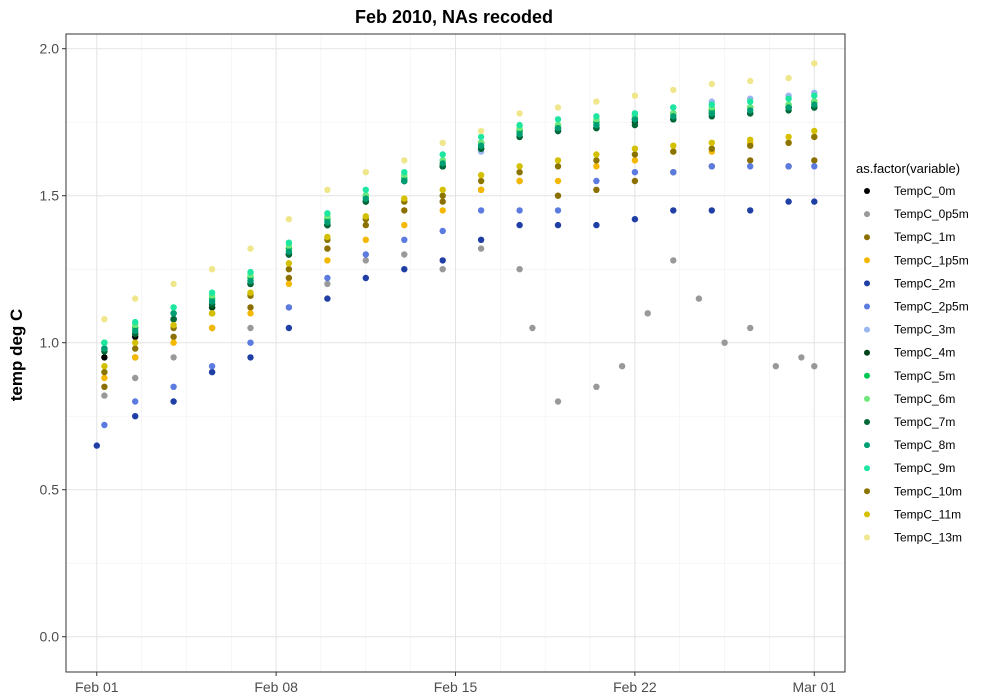 The height and width of the screenshot is (700, 1000). Describe the element at coordinates (916, 214) in the screenshot. I see `legend-item: TempC_0p5m` at that location.